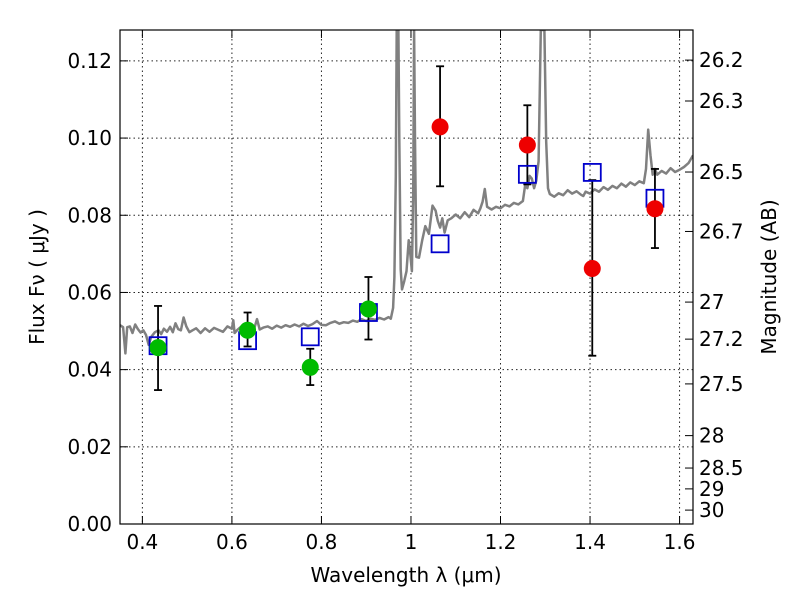 This screenshot has height=600, width=800. I want to click on y-tick-label: 0.06, so click(89, 292).